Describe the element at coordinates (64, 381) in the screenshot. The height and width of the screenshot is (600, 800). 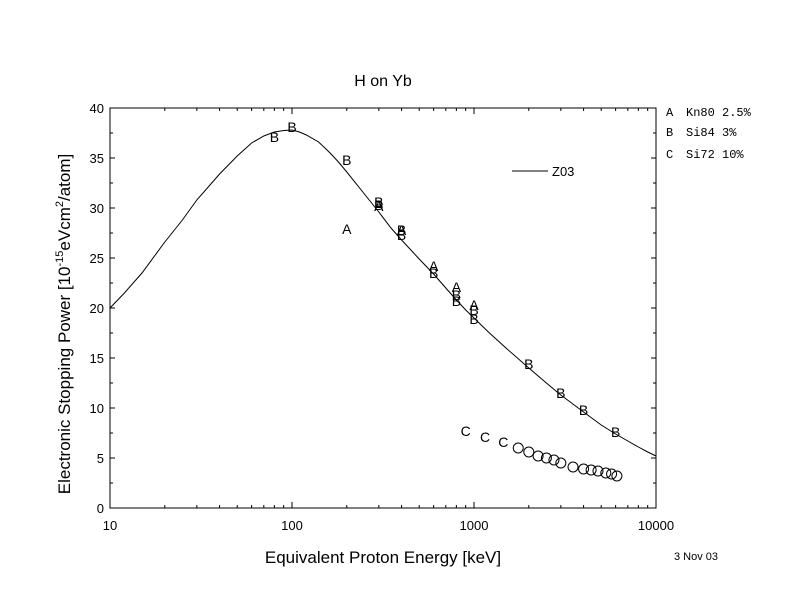
I see `y-label-pre: Electronic Stopping Power [10` at that location.